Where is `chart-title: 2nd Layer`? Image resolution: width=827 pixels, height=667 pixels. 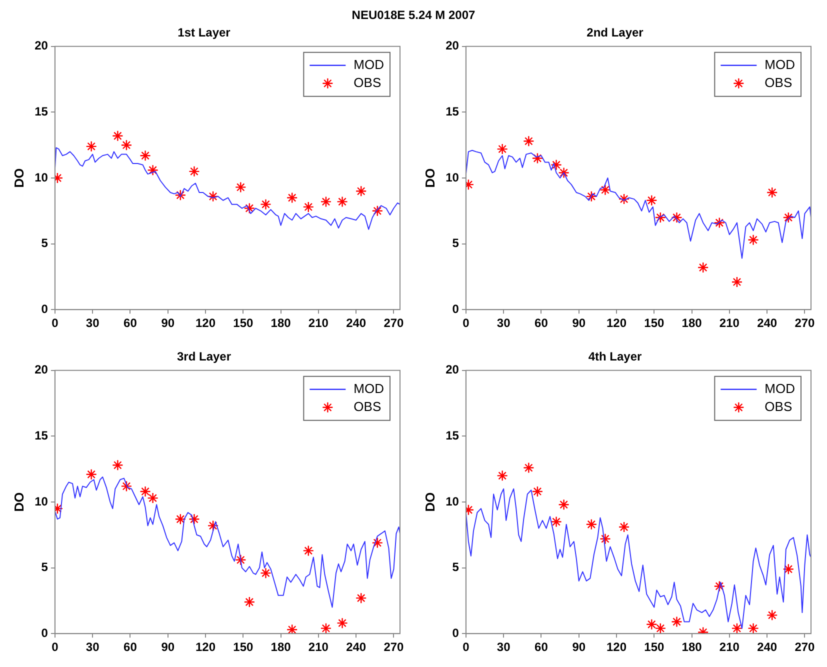 chart-title: 2nd Layer is located at coordinates (615, 33).